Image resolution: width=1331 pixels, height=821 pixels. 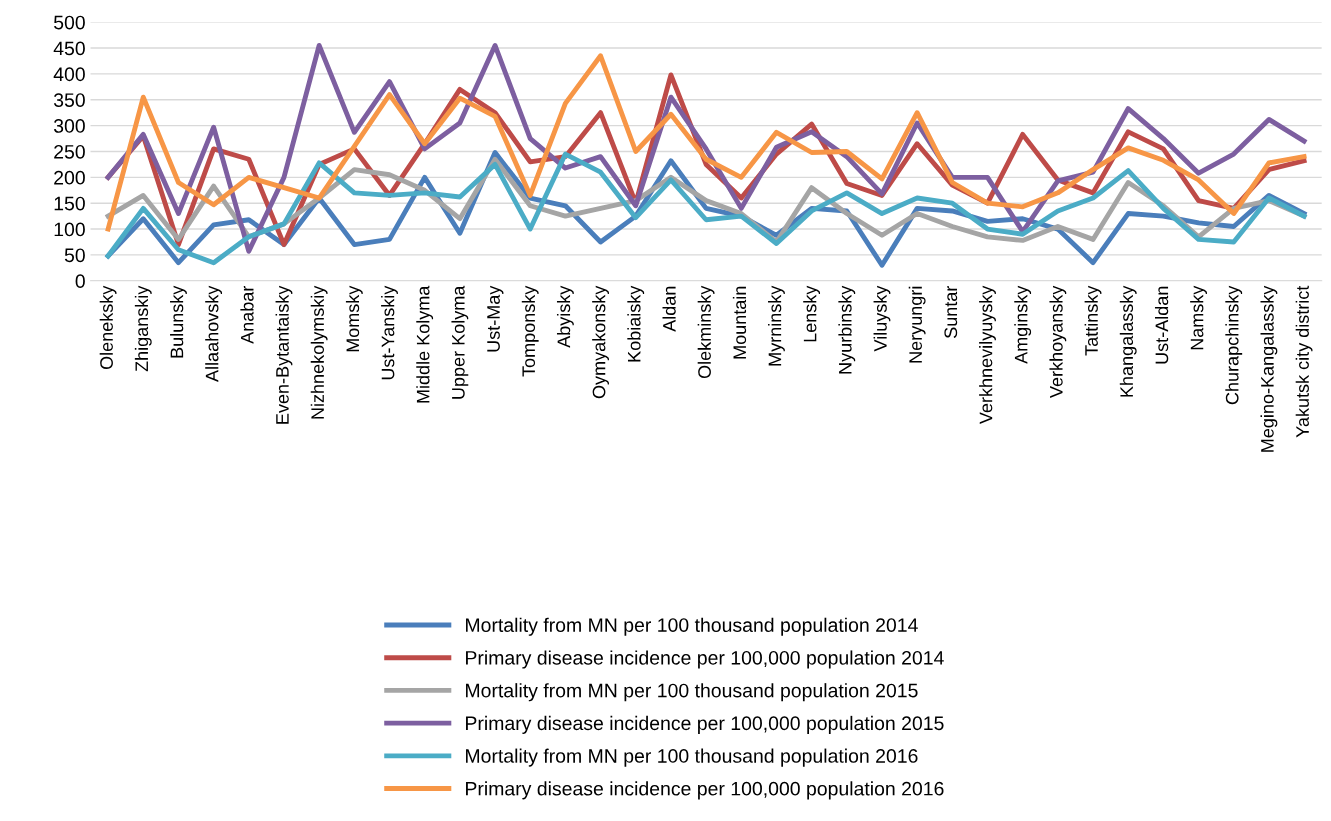 I want to click on legend-label: Primary disease incidence per 100,000 population 2014, so click(x=705, y=659).